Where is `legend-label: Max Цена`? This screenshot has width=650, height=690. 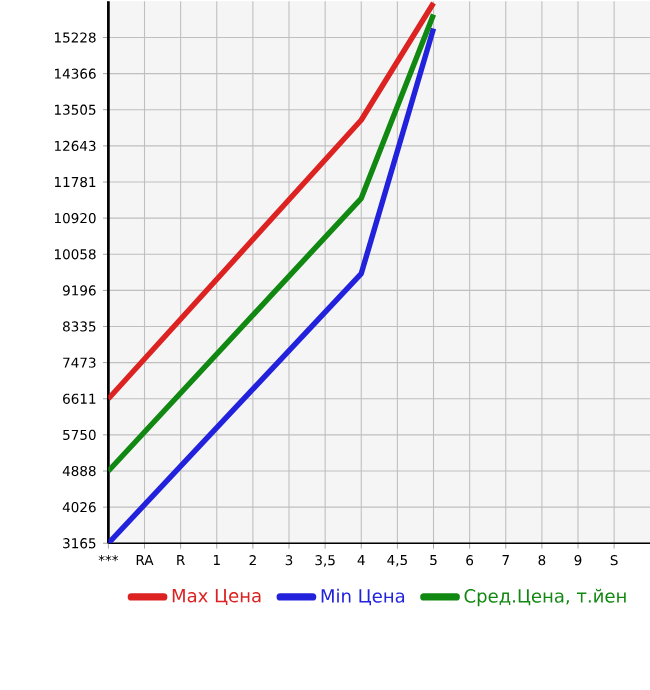 legend-label: Max Цена is located at coordinates (216, 597).